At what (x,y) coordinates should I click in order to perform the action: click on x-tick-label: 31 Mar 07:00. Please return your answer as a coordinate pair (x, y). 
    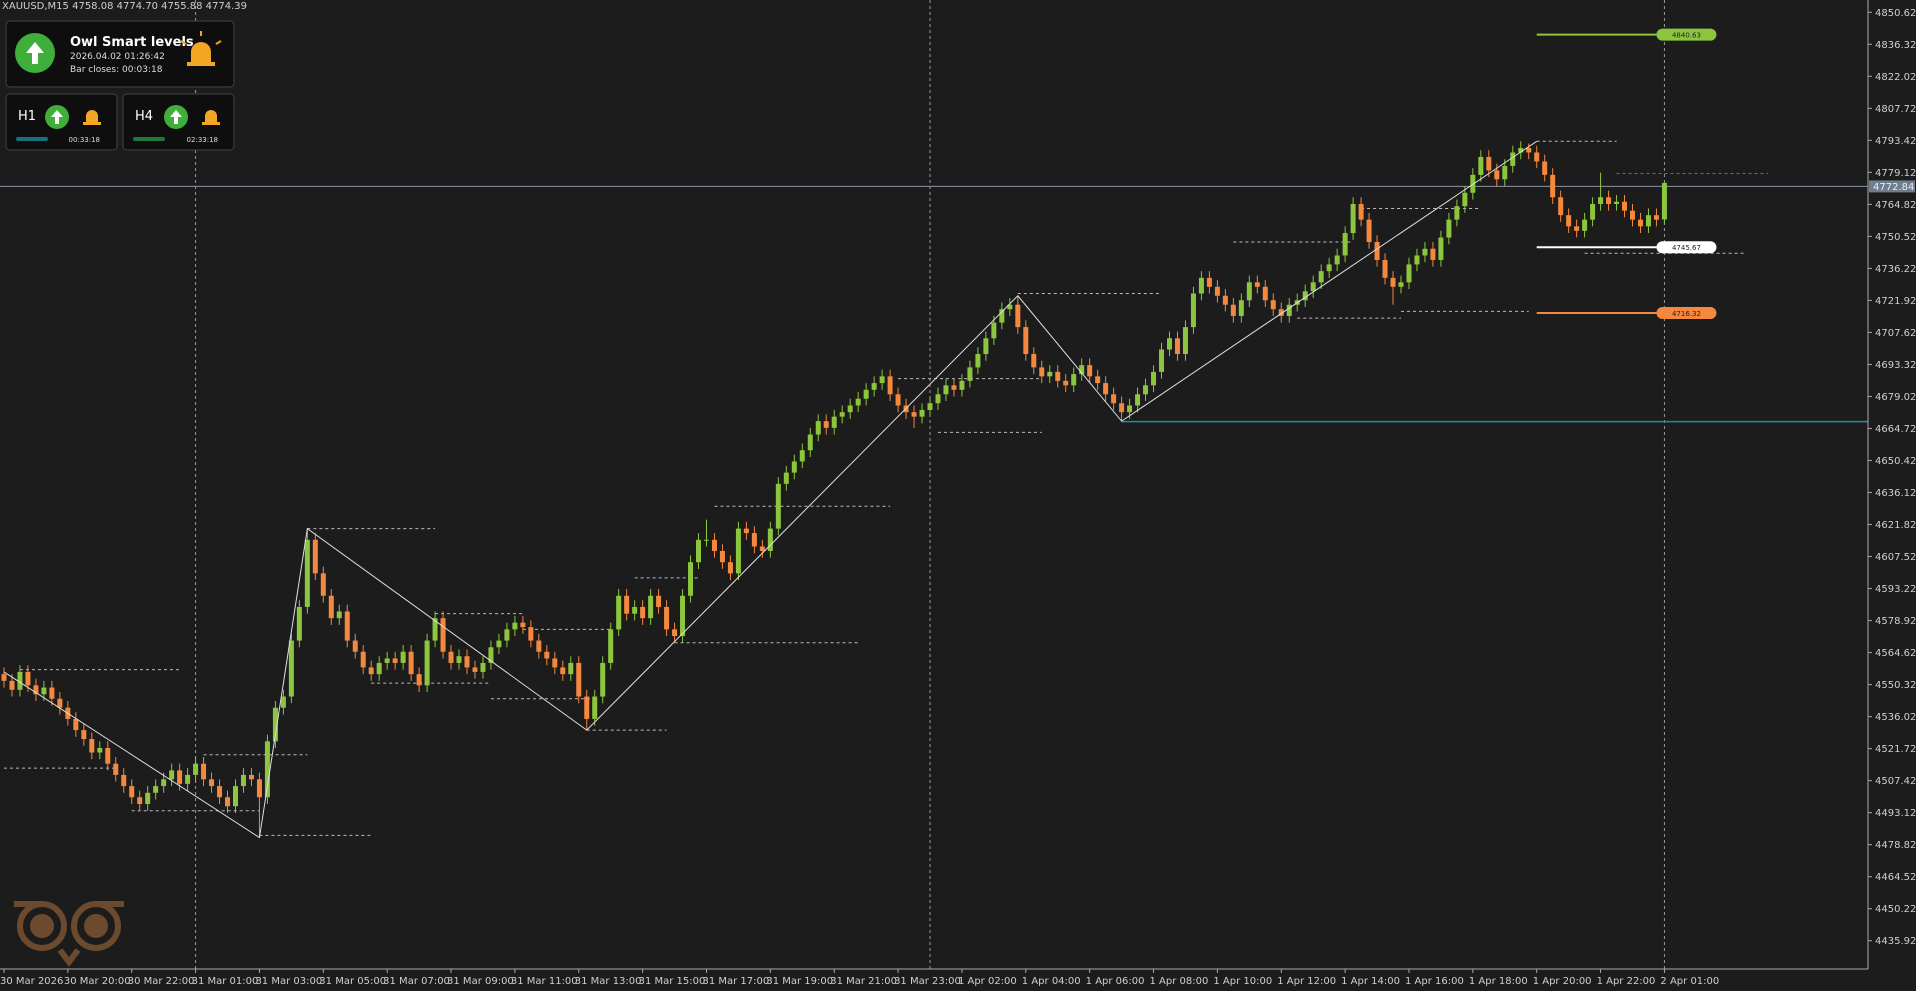
    Looking at the image, I should click on (416, 981).